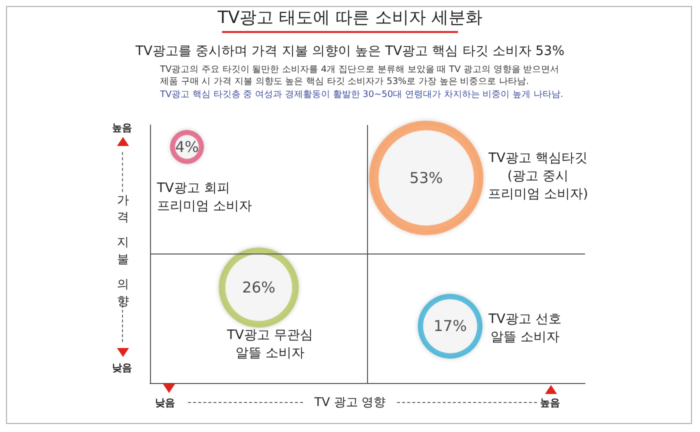 Image resolution: width=700 pixels, height=432 pixels. Describe the element at coordinates (204, 198) in the screenshot. I see `category-label: TV광고 회피 프리미엄 소비자` at that location.